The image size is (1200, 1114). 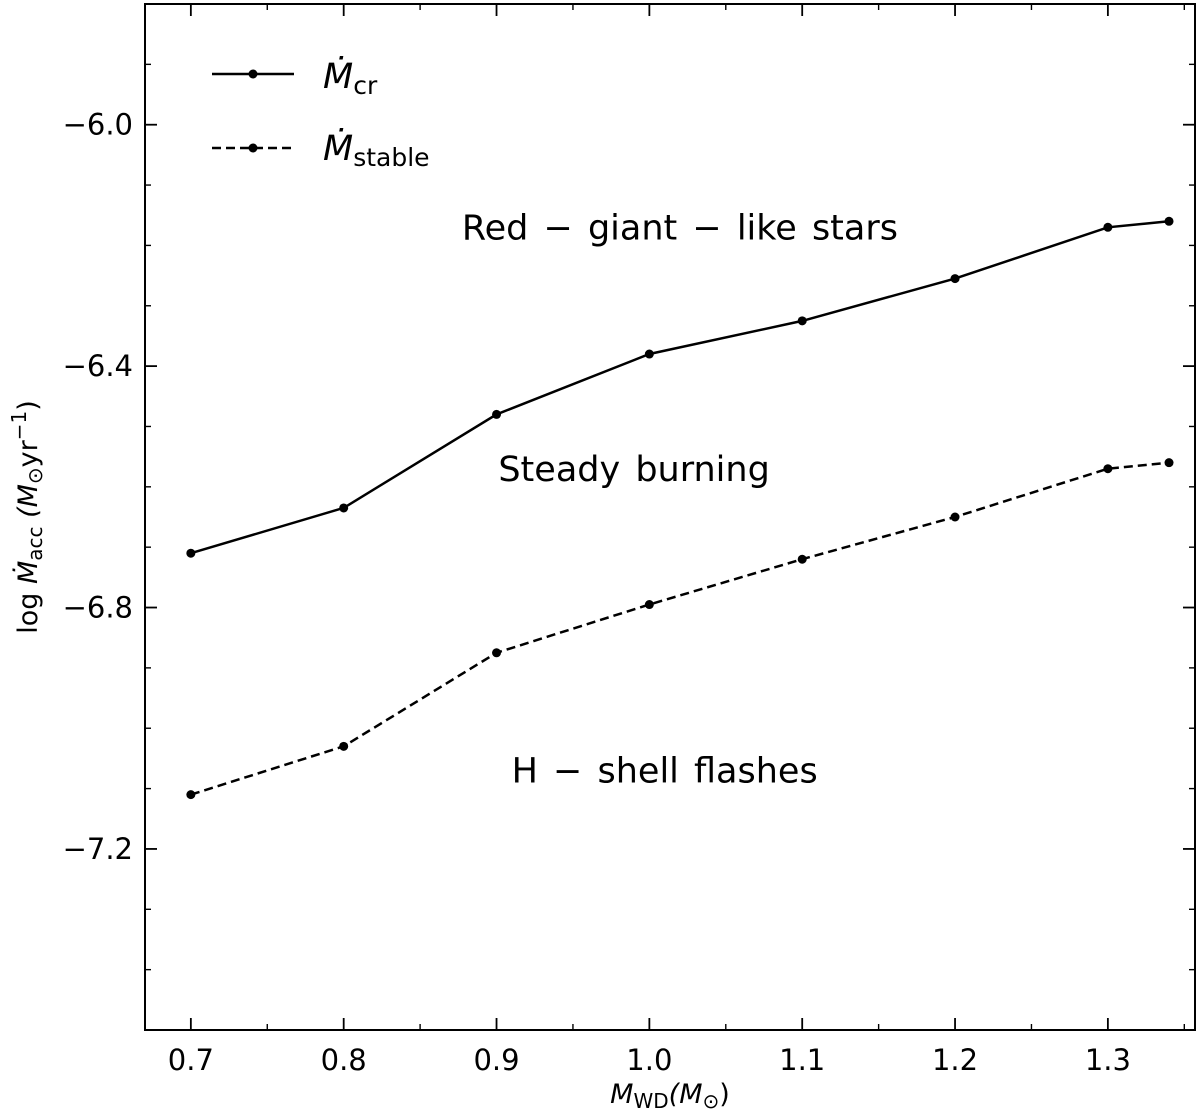 What do you see at coordinates (680, 228) in the screenshot?
I see `region-annotation: Red − giant − like stars` at bounding box center [680, 228].